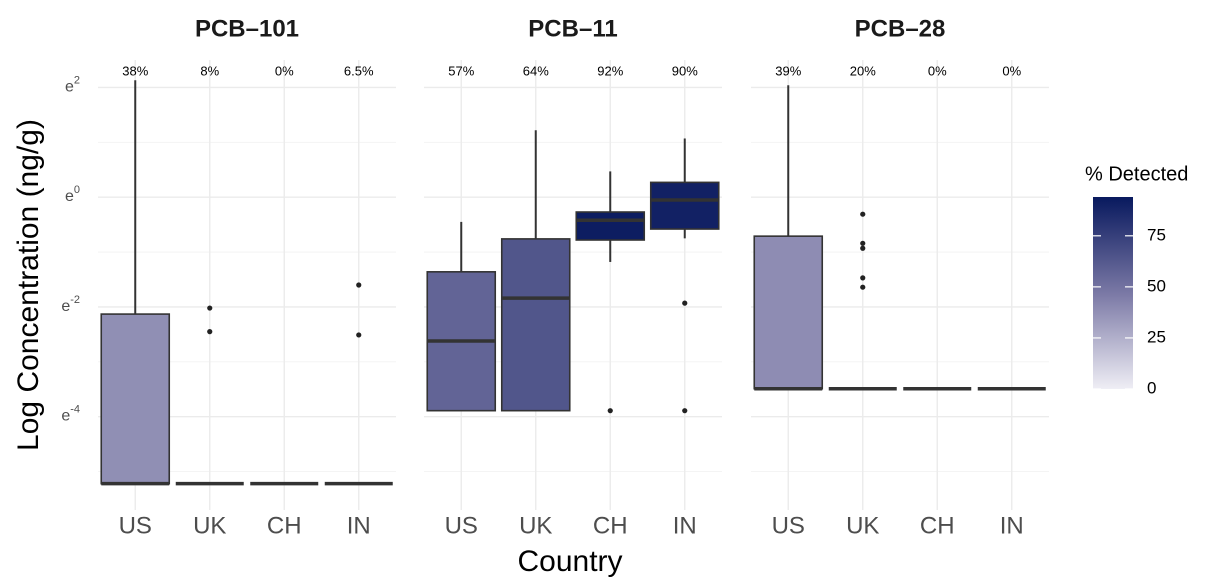 This screenshot has height=580, width=1225. What do you see at coordinates (70, 414) in the screenshot?
I see `y-tick-label: e-4` at bounding box center [70, 414].